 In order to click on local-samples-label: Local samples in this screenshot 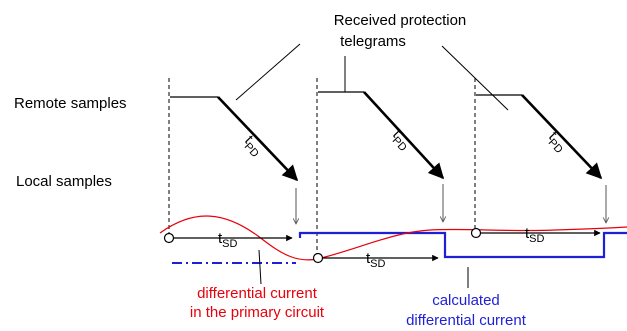, I will do `click(64, 181)`.